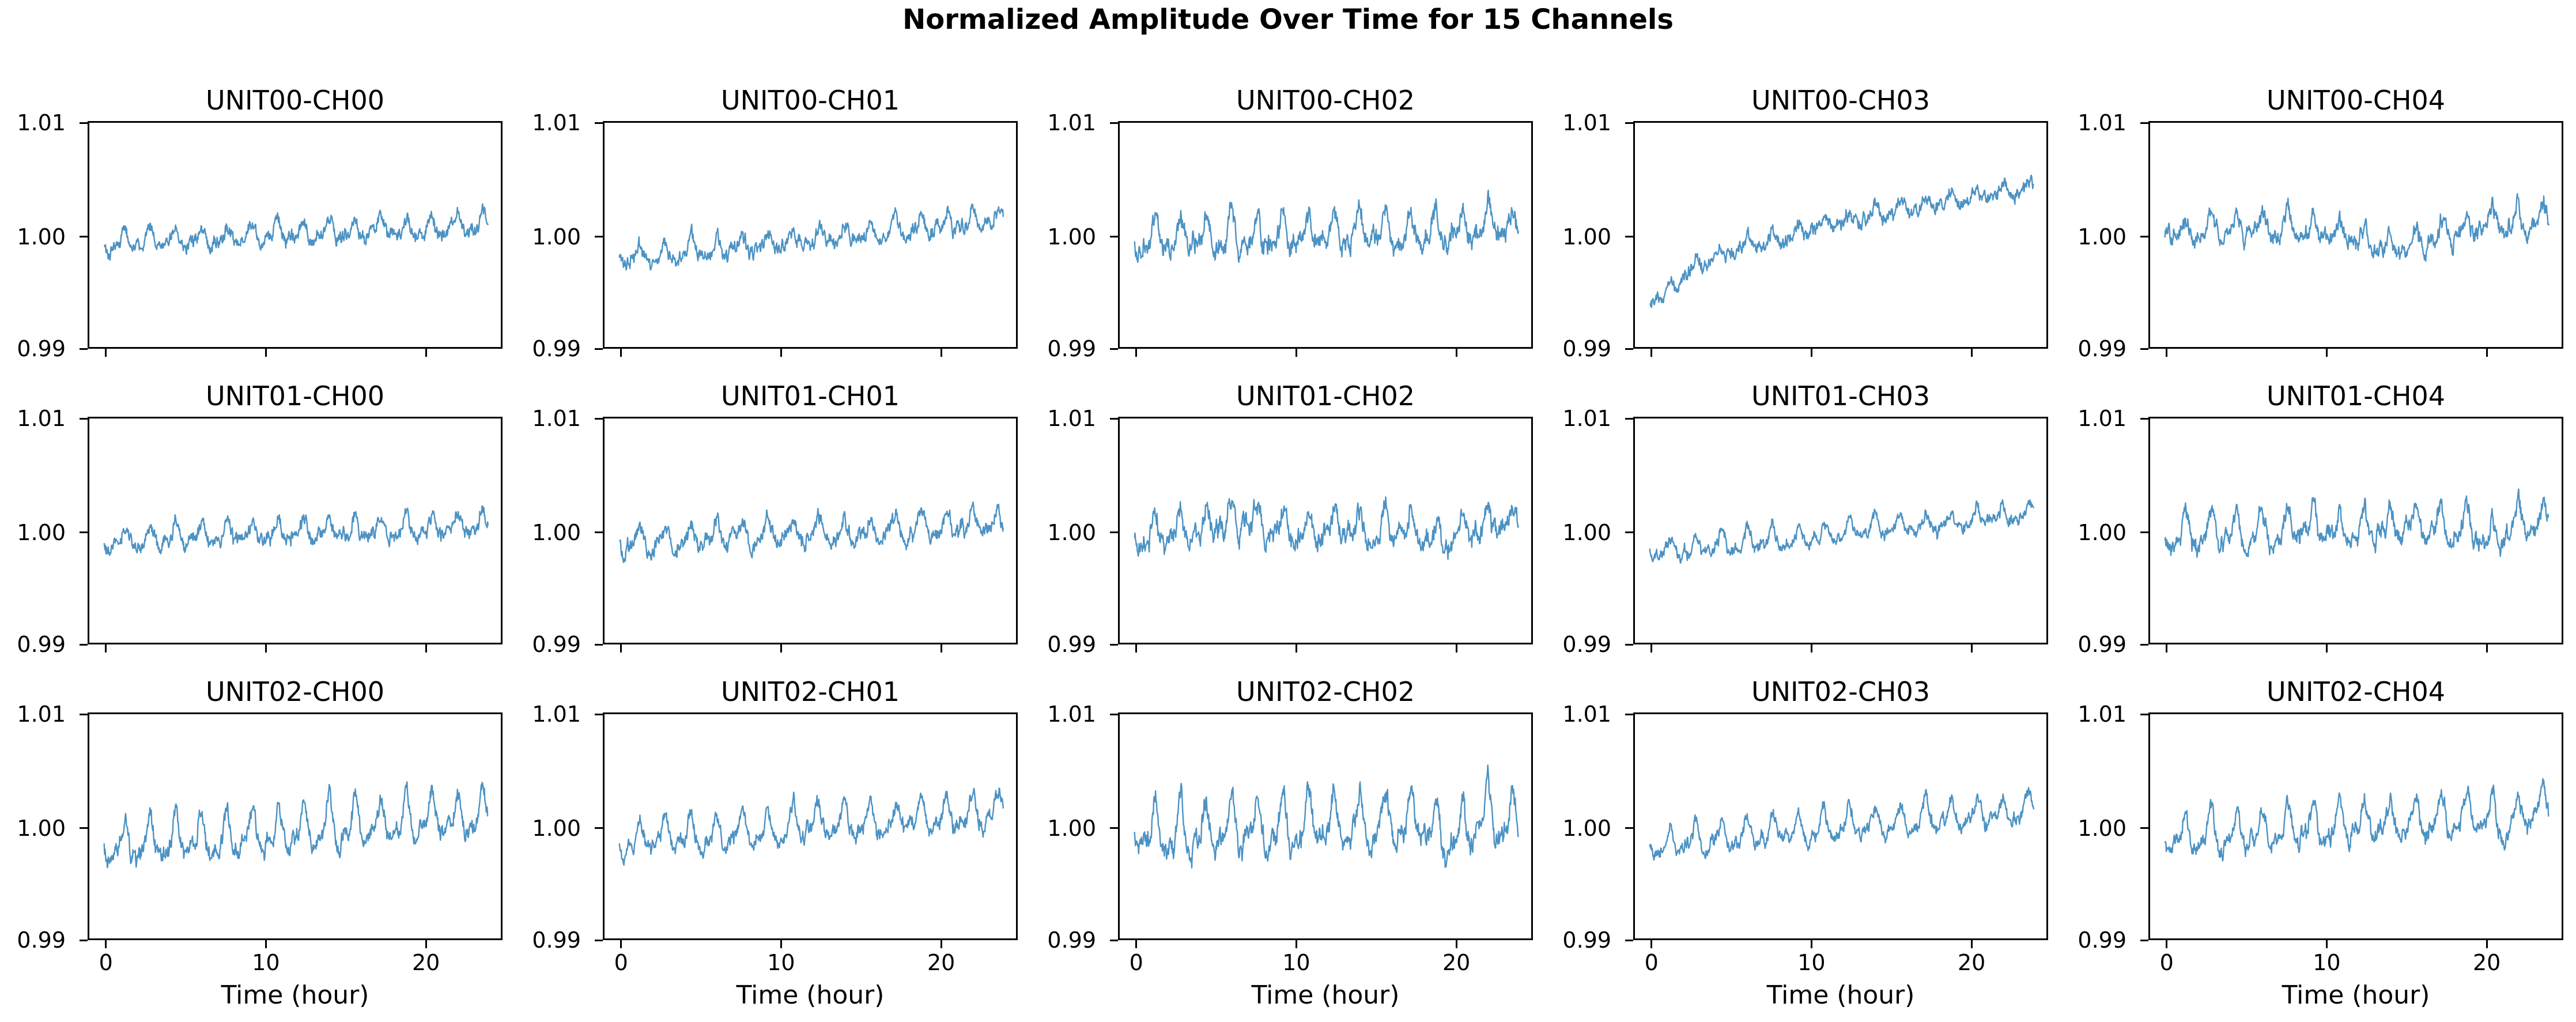 The height and width of the screenshot is (1022, 2576). Describe the element at coordinates (1325, 101) in the screenshot. I see `subplot-title: UNIT00-CH02` at that location.